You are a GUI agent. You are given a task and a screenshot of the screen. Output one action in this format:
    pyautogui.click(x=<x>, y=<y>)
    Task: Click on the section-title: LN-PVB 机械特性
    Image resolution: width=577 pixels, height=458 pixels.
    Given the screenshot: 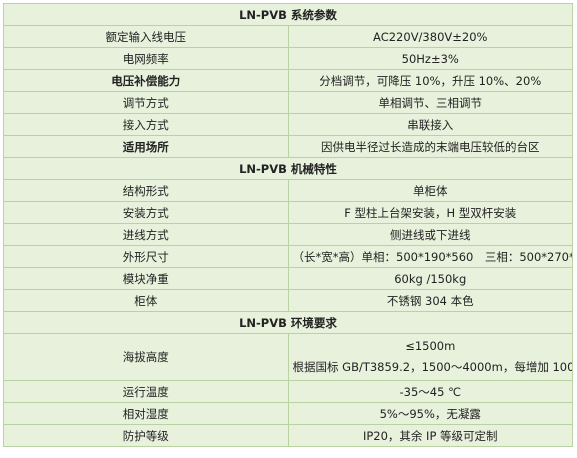 What is the action you would take?
    pyautogui.click(x=288, y=168)
    